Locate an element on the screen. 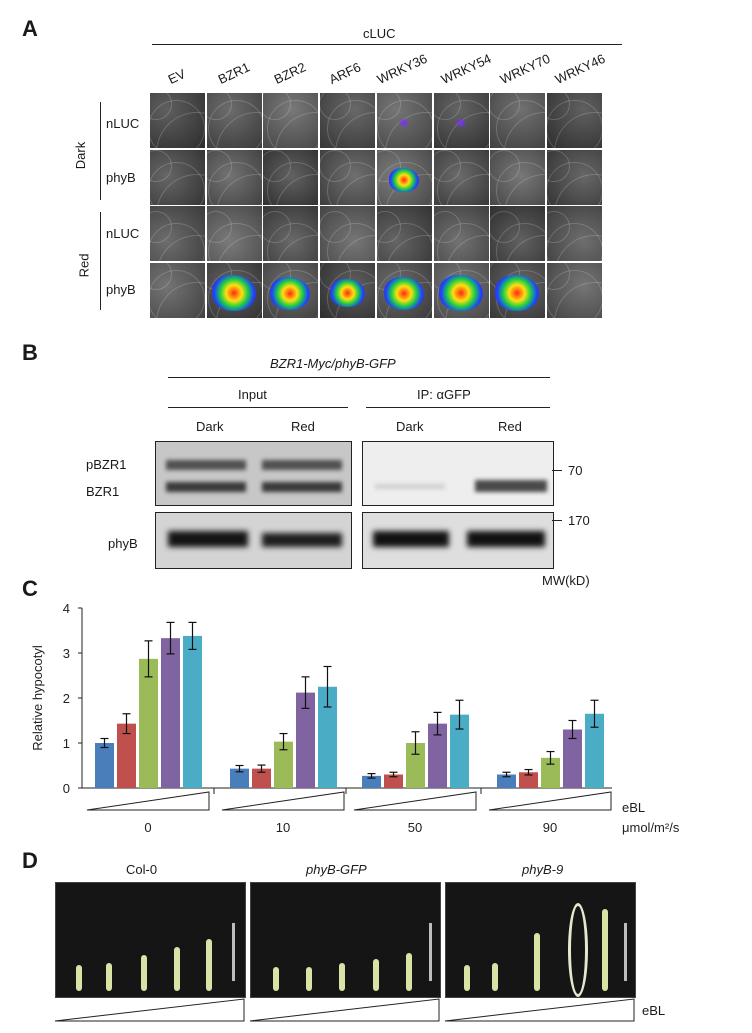  band-label-pbzr1: pBZR1 is located at coordinates (106, 464).